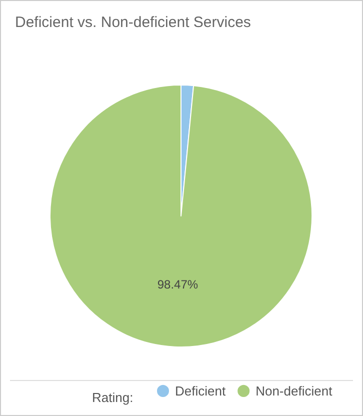 This screenshot has width=363, height=416. I want to click on data-label: 98.47%, so click(177, 284).